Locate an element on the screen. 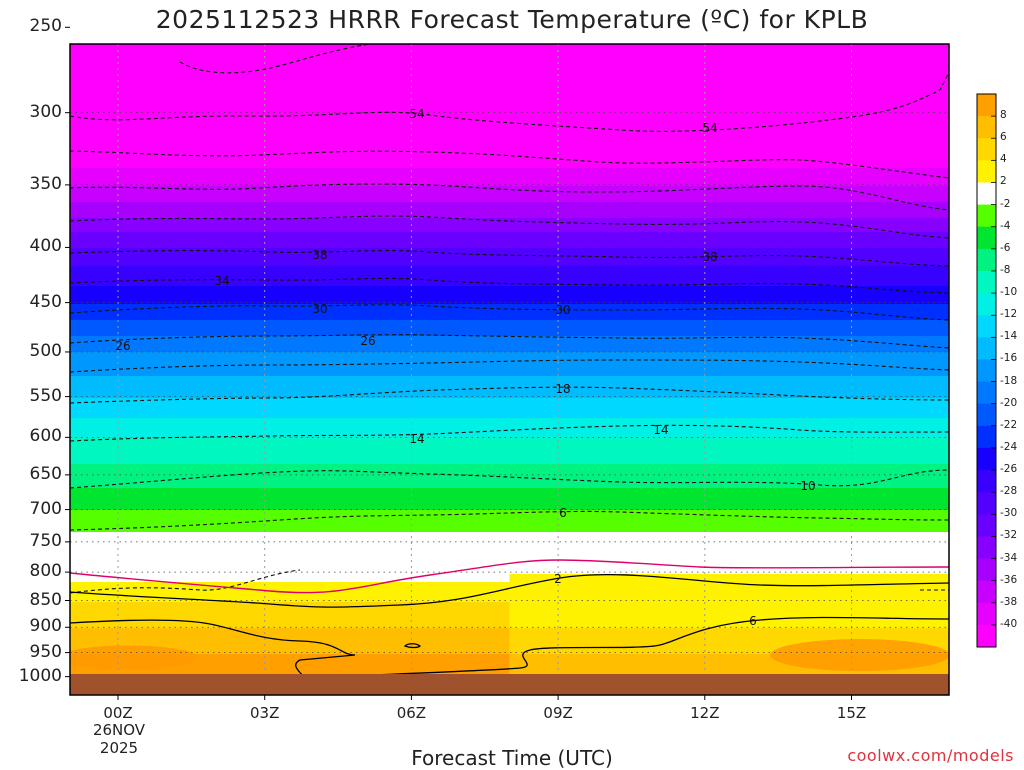 The width and height of the screenshot is (1024, 770). colorbar-label: -30 is located at coordinates (1009, 513).